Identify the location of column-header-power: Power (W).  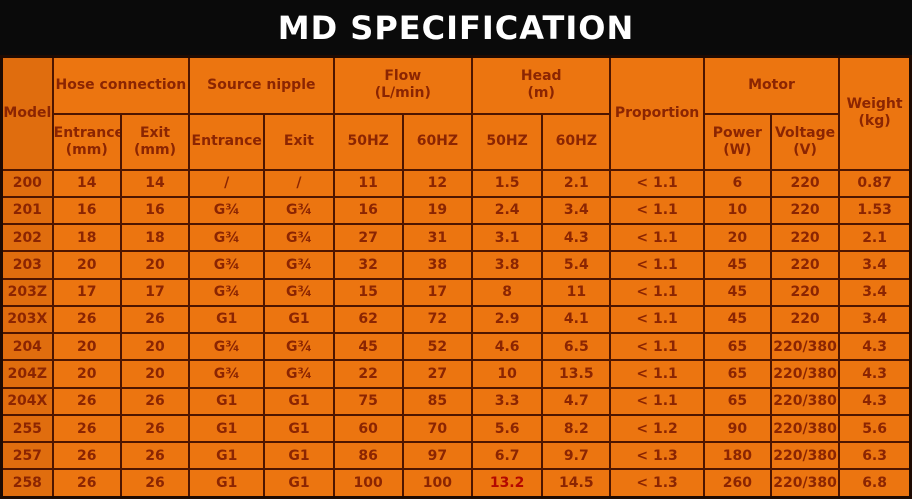
(737, 141).